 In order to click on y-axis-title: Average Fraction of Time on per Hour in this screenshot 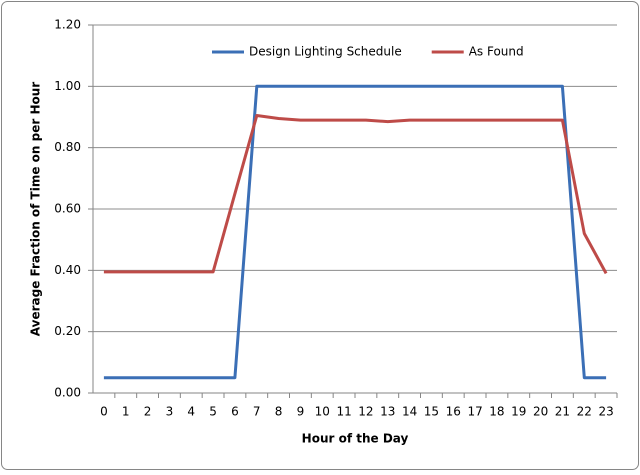, I will do `click(36, 209)`.